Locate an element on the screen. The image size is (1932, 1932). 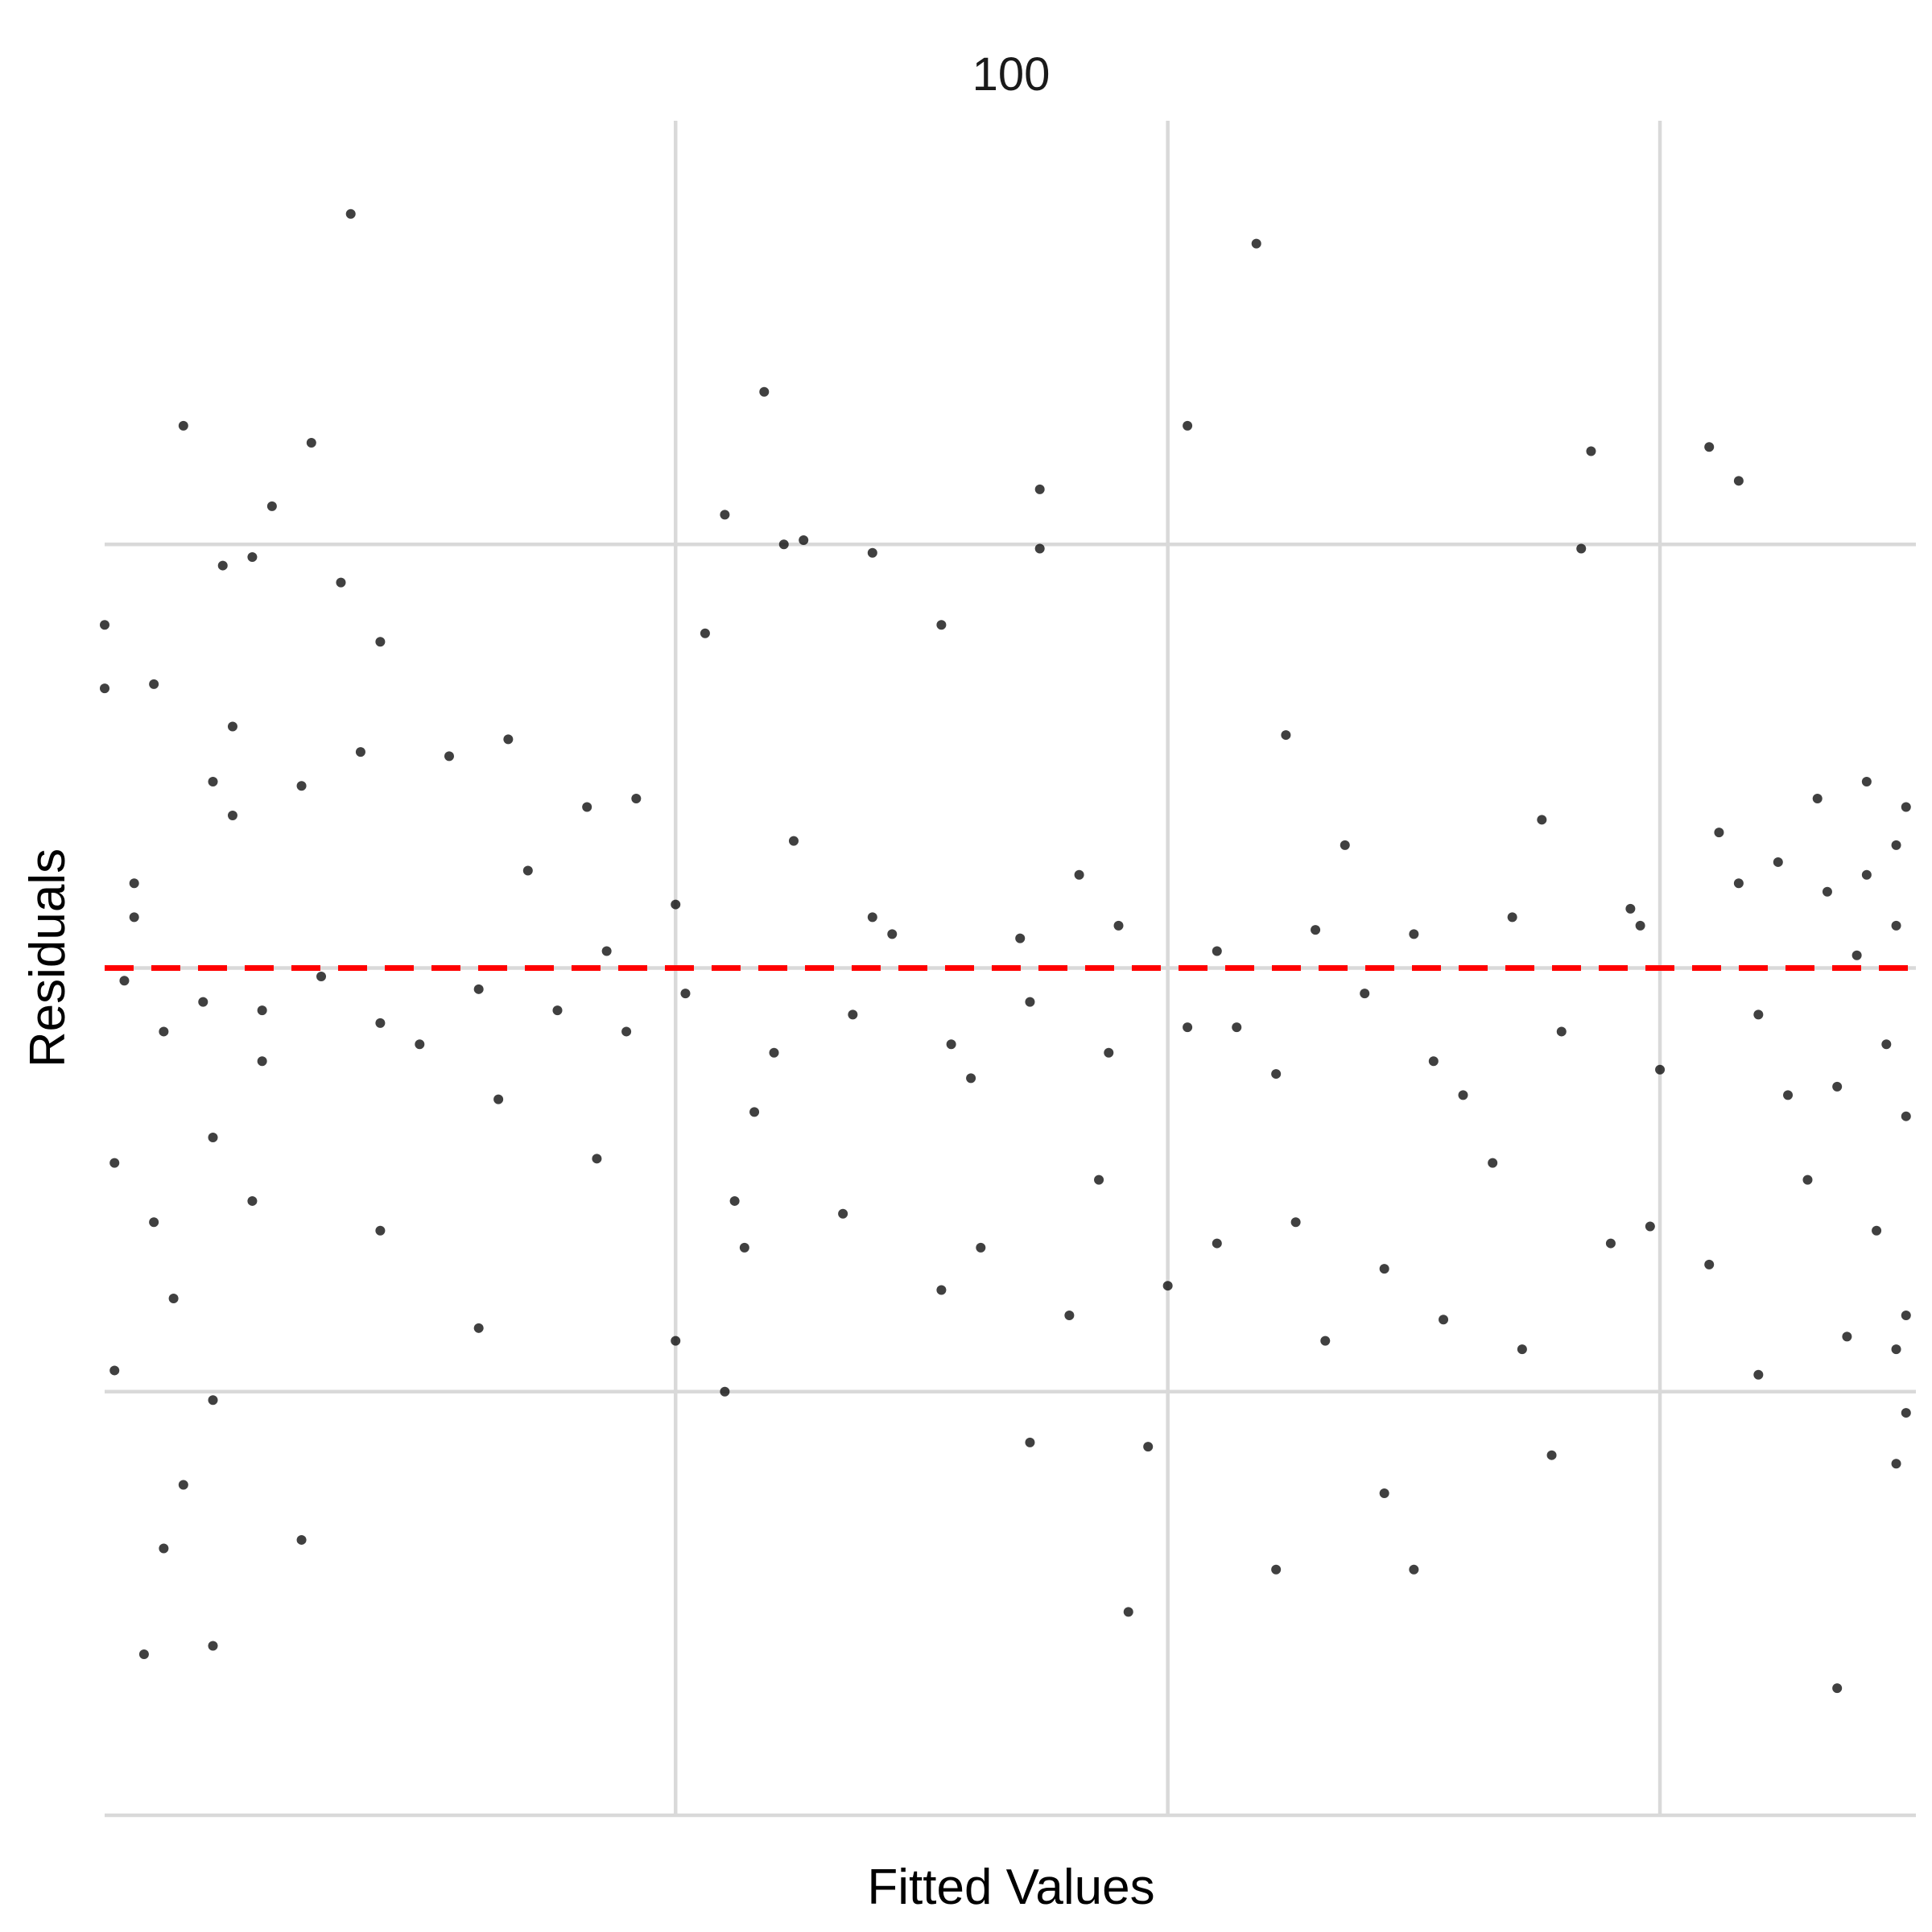
x-axis-title: Fitted Values is located at coordinates (1010, 1887).